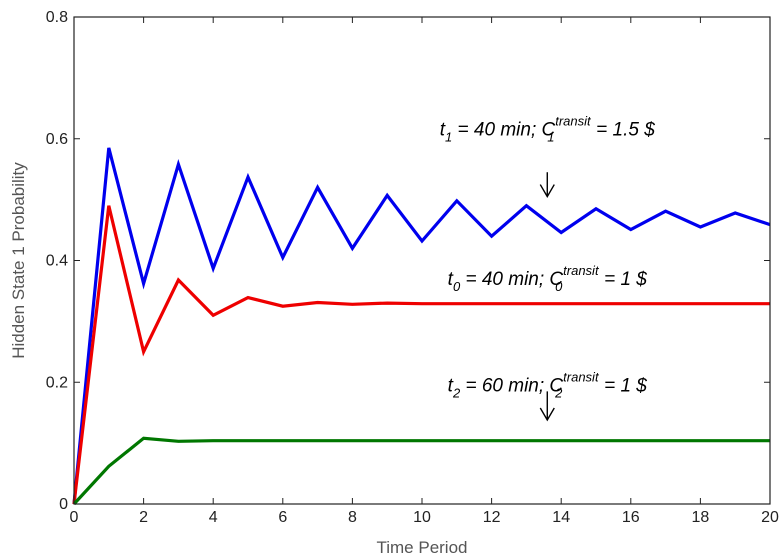  Describe the element at coordinates (770, 517) in the screenshot. I see `x-tick-label: 20` at that location.